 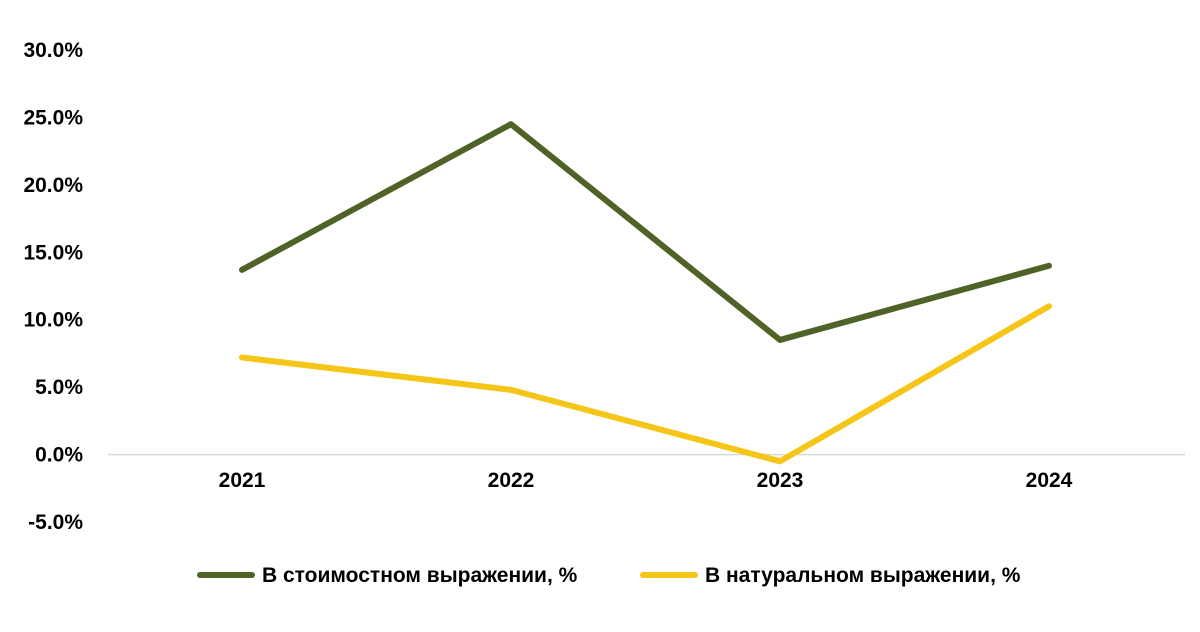 What do you see at coordinates (53, 117) in the screenshot?
I see `y-tick-label: 25.0%` at bounding box center [53, 117].